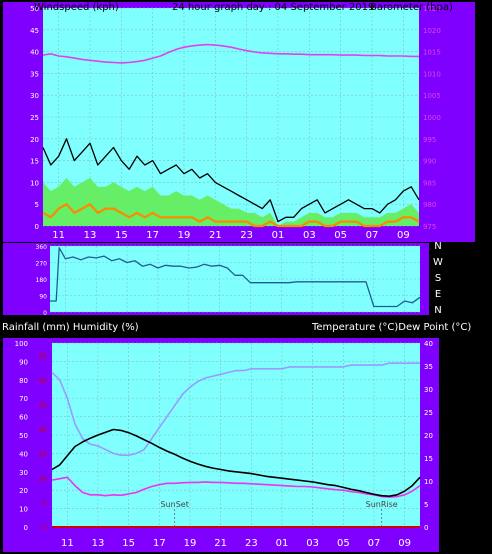 The width and height of the screenshot is (492, 554). Describe the element at coordinates (21, 344) in the screenshot. I see `humidity-y-tick-label: 100` at that location.